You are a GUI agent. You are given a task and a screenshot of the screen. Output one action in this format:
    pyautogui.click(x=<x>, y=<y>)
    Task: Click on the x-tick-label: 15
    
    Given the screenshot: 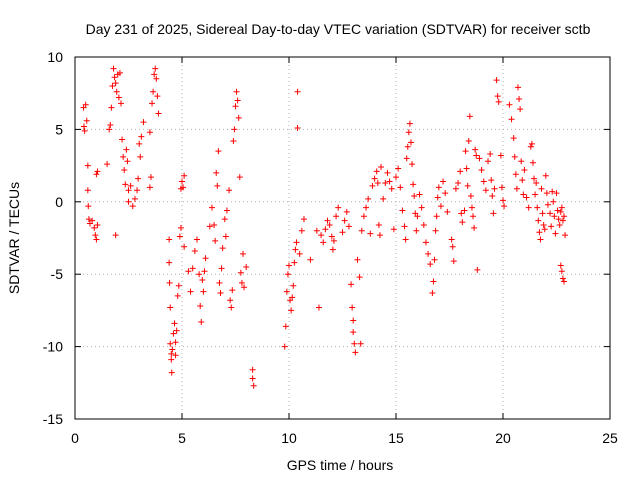 What is the action you would take?
    pyautogui.click(x=396, y=438)
    